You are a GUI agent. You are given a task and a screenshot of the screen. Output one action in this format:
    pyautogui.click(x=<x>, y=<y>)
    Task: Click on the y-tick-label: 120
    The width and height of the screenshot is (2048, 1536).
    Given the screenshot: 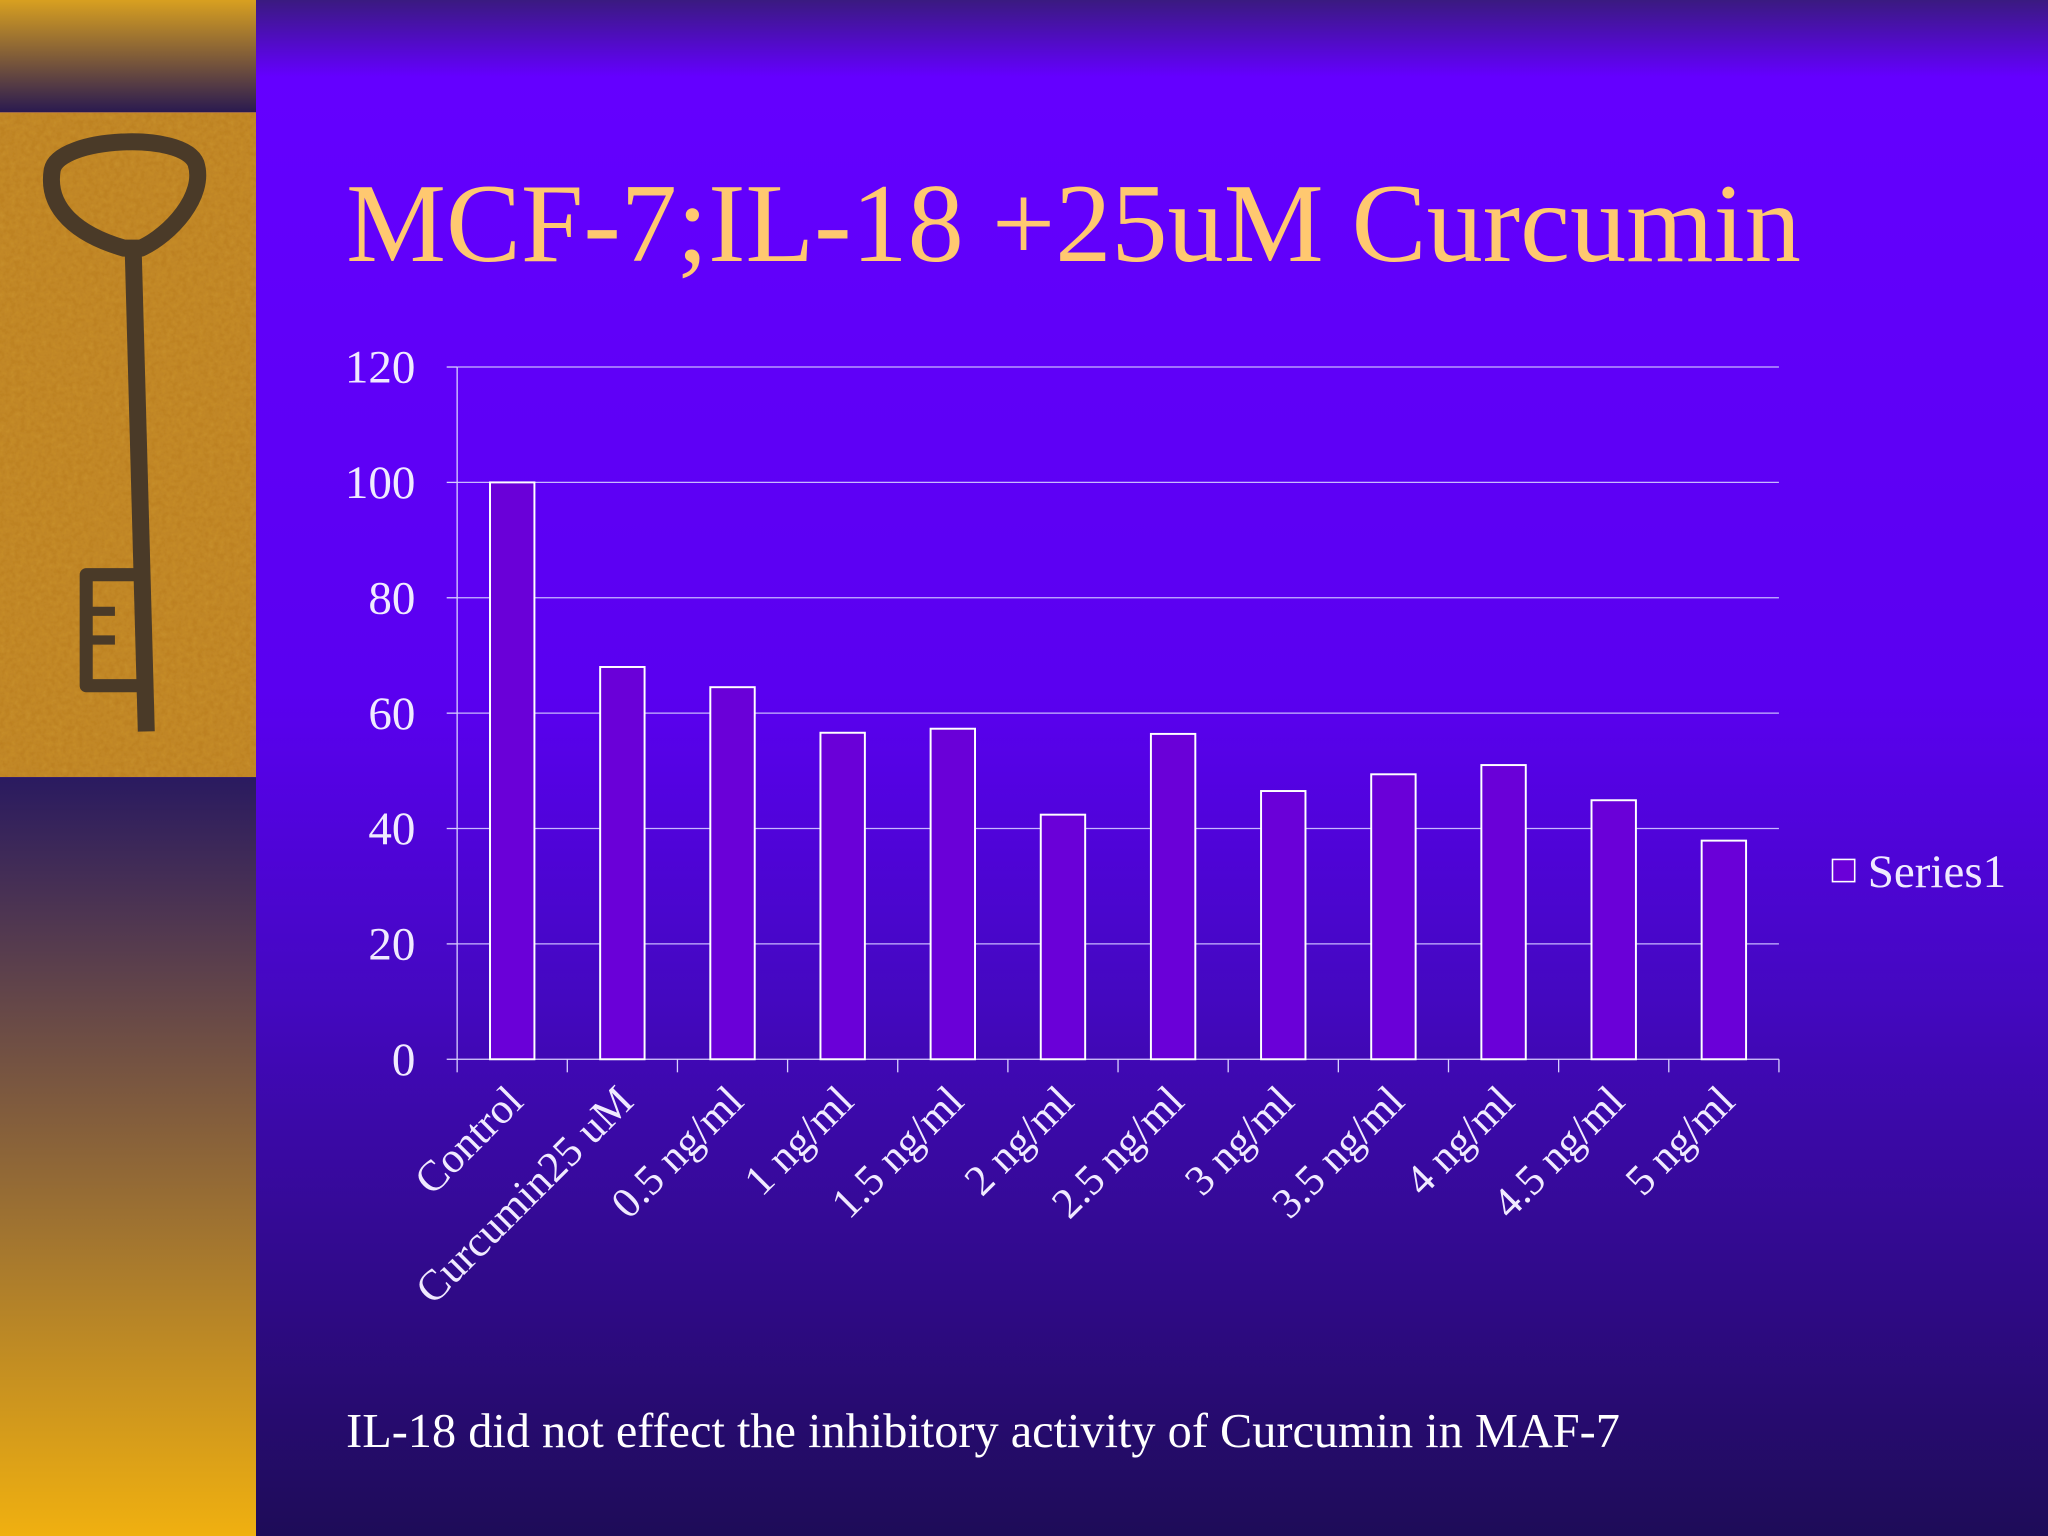 What is the action you would take?
    pyautogui.click(x=380, y=368)
    